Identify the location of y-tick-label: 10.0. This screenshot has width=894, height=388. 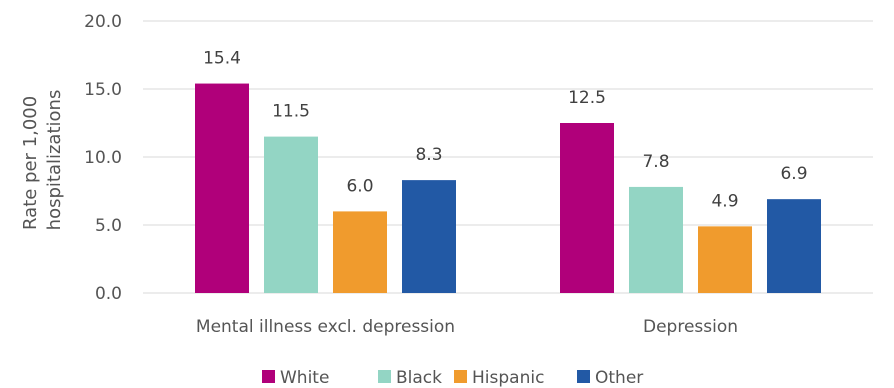
(103, 158).